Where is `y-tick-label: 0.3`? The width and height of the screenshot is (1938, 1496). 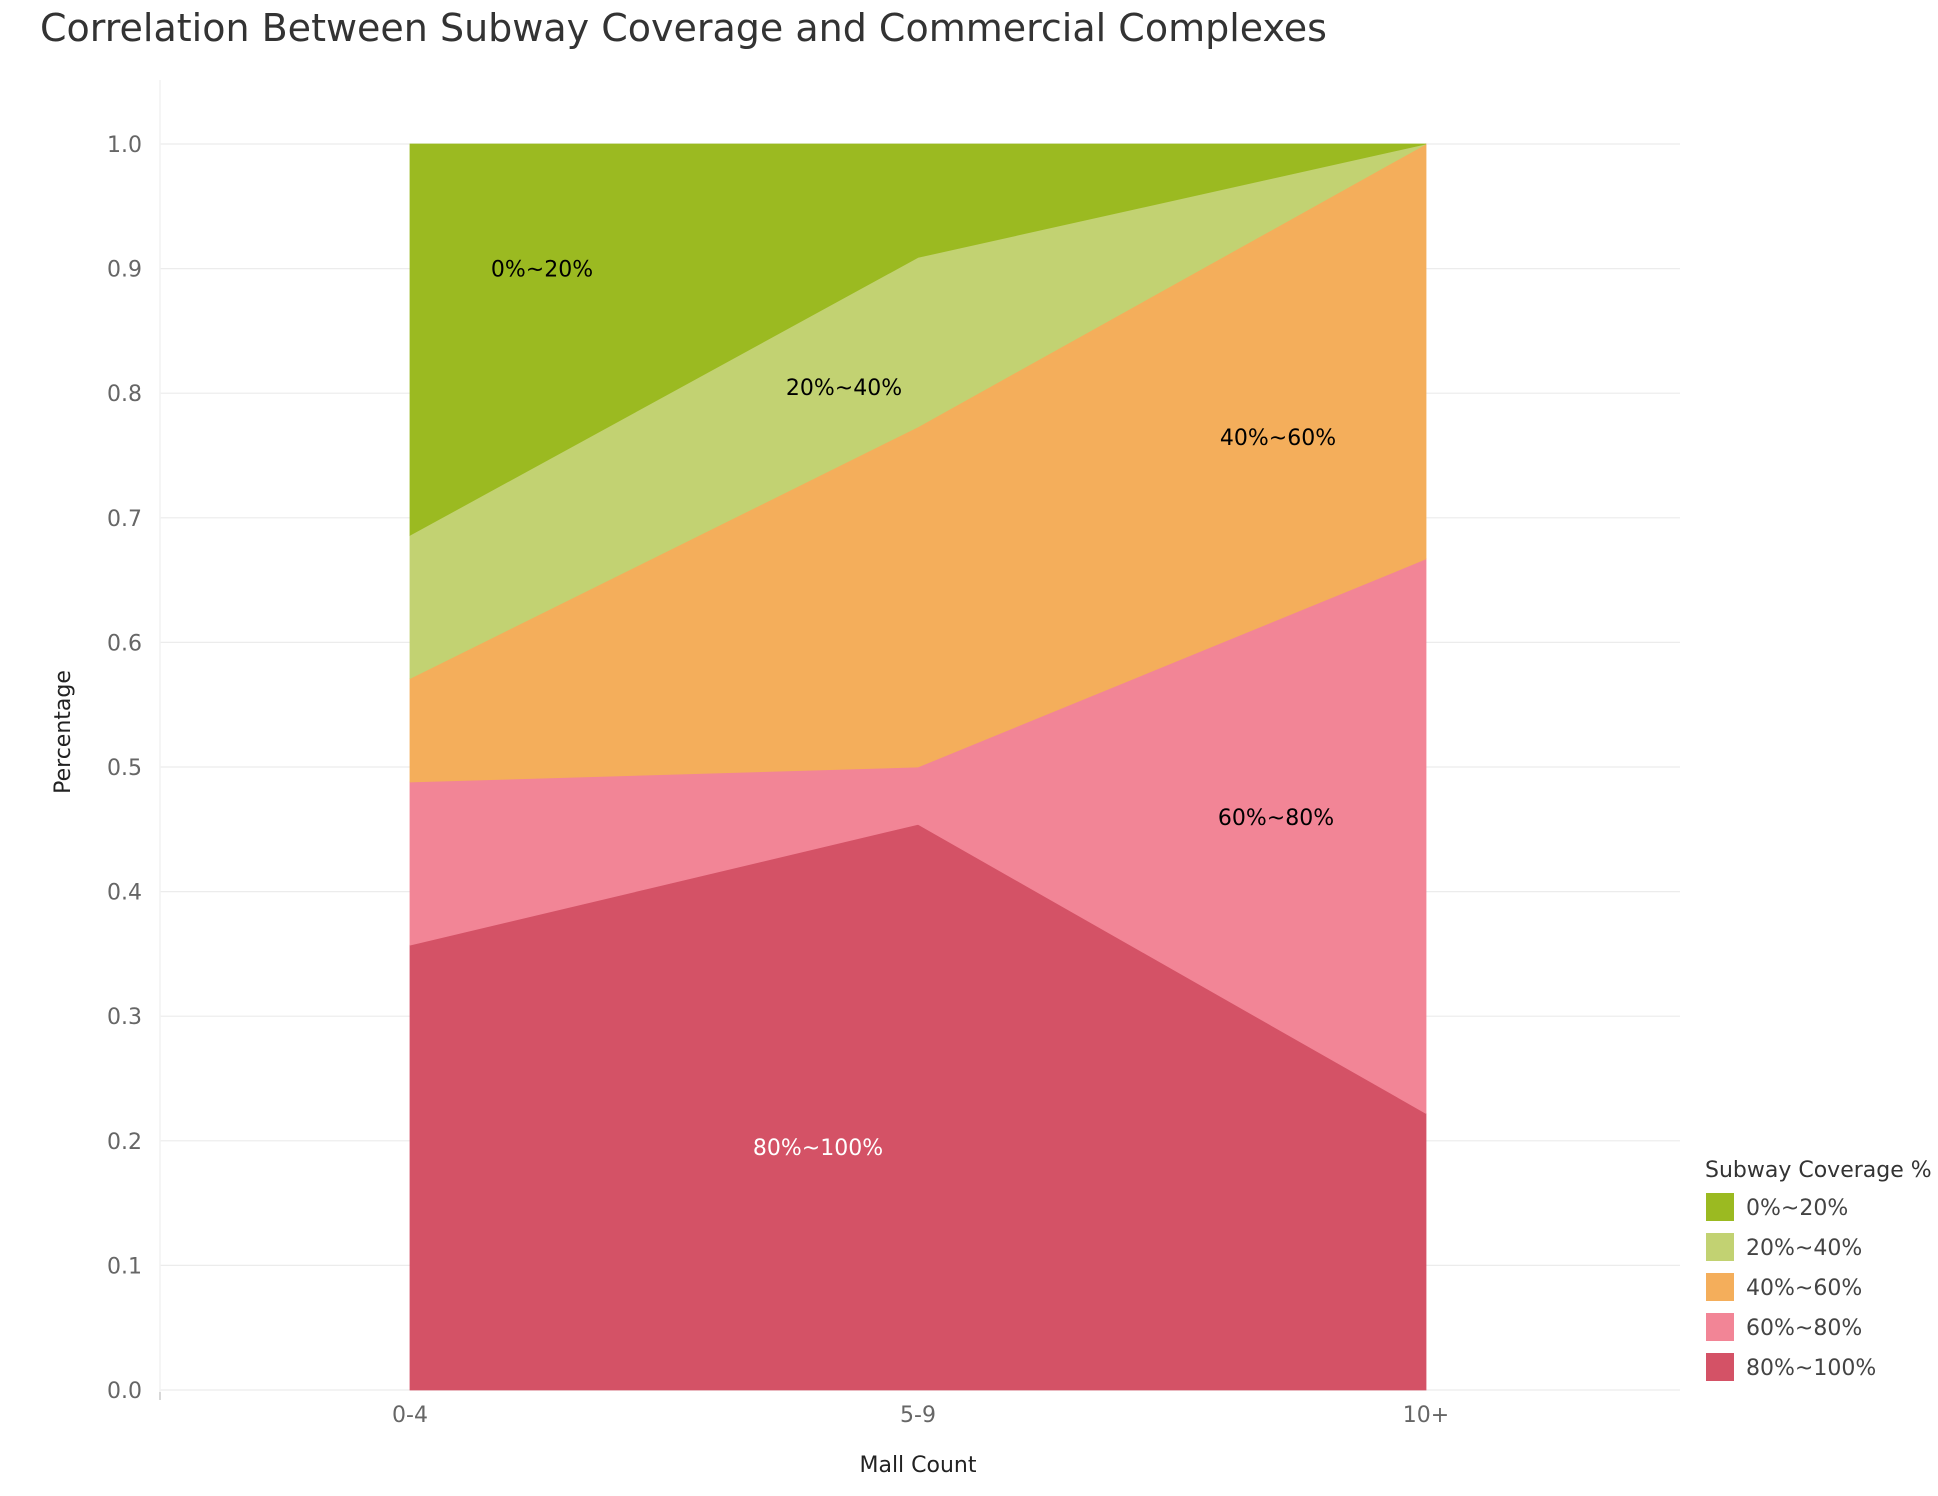
y-tick-label: 0.3 is located at coordinates (124, 1017).